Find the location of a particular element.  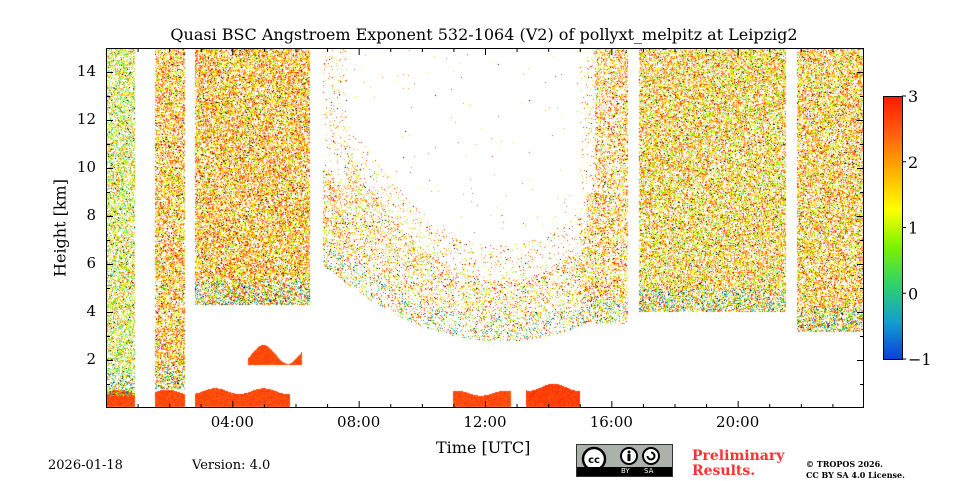

x-tick-label: 08:00 is located at coordinates (359, 422).